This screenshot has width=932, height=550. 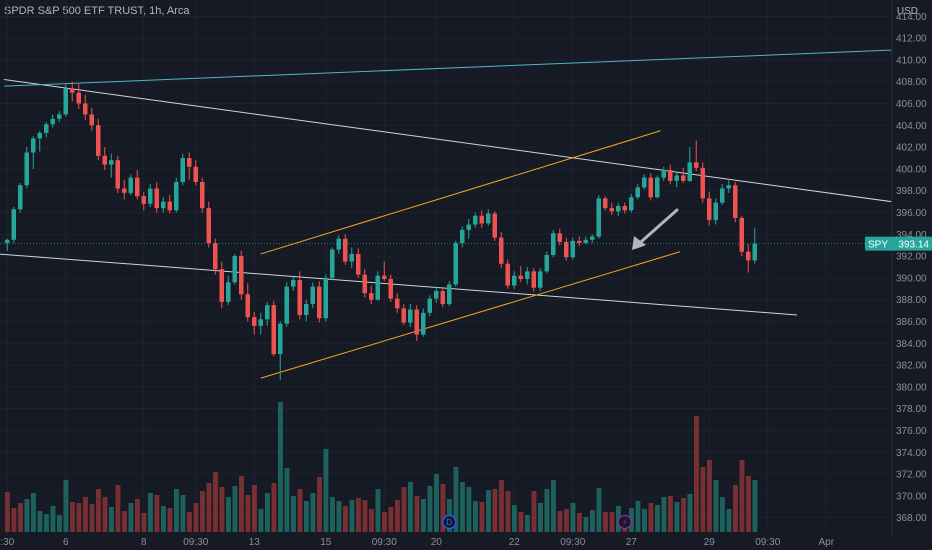 I want to click on arrow-annotation, so click(x=655, y=229).